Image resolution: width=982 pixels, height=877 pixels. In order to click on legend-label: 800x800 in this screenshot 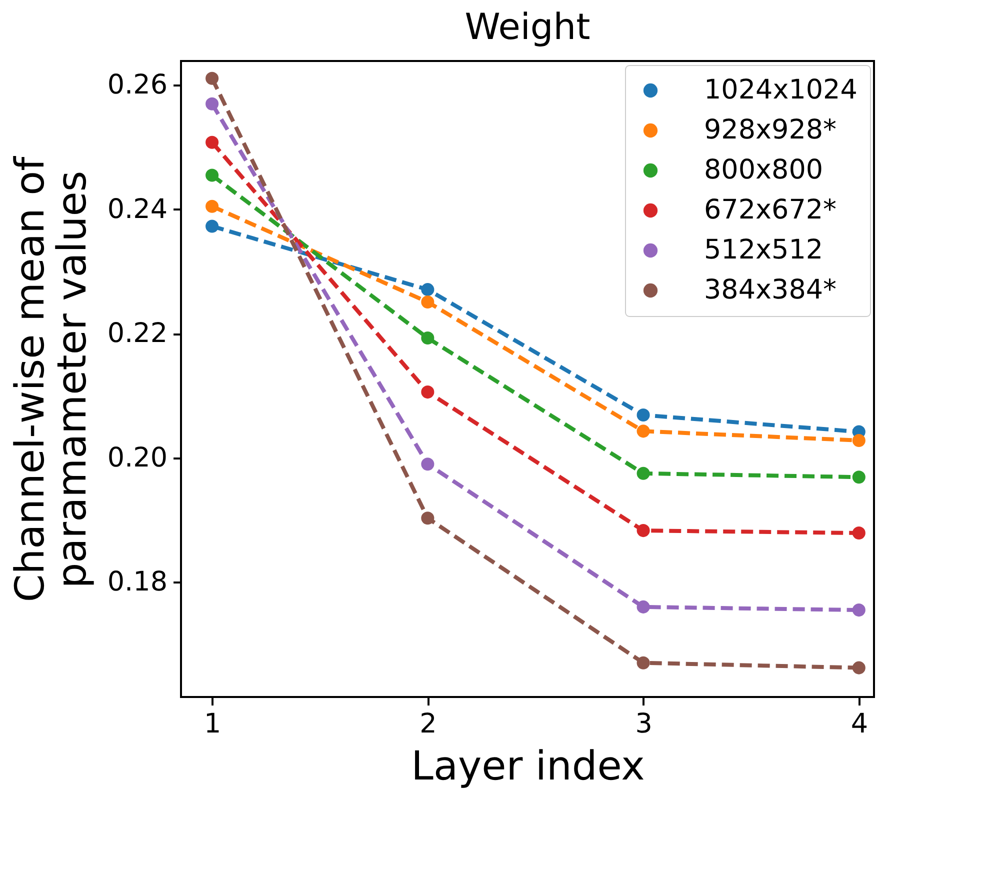, I will do `click(764, 170)`.